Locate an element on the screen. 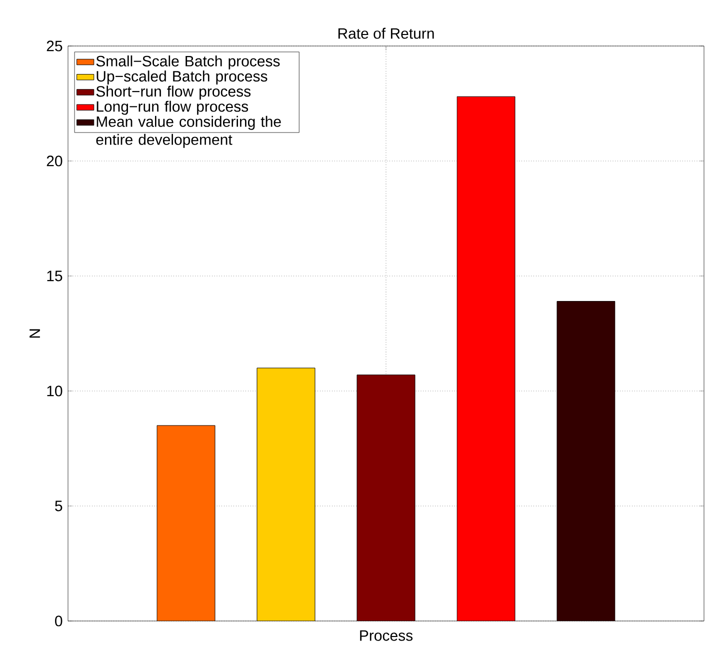  chart-title: Rate of Return is located at coordinates (386, 33).